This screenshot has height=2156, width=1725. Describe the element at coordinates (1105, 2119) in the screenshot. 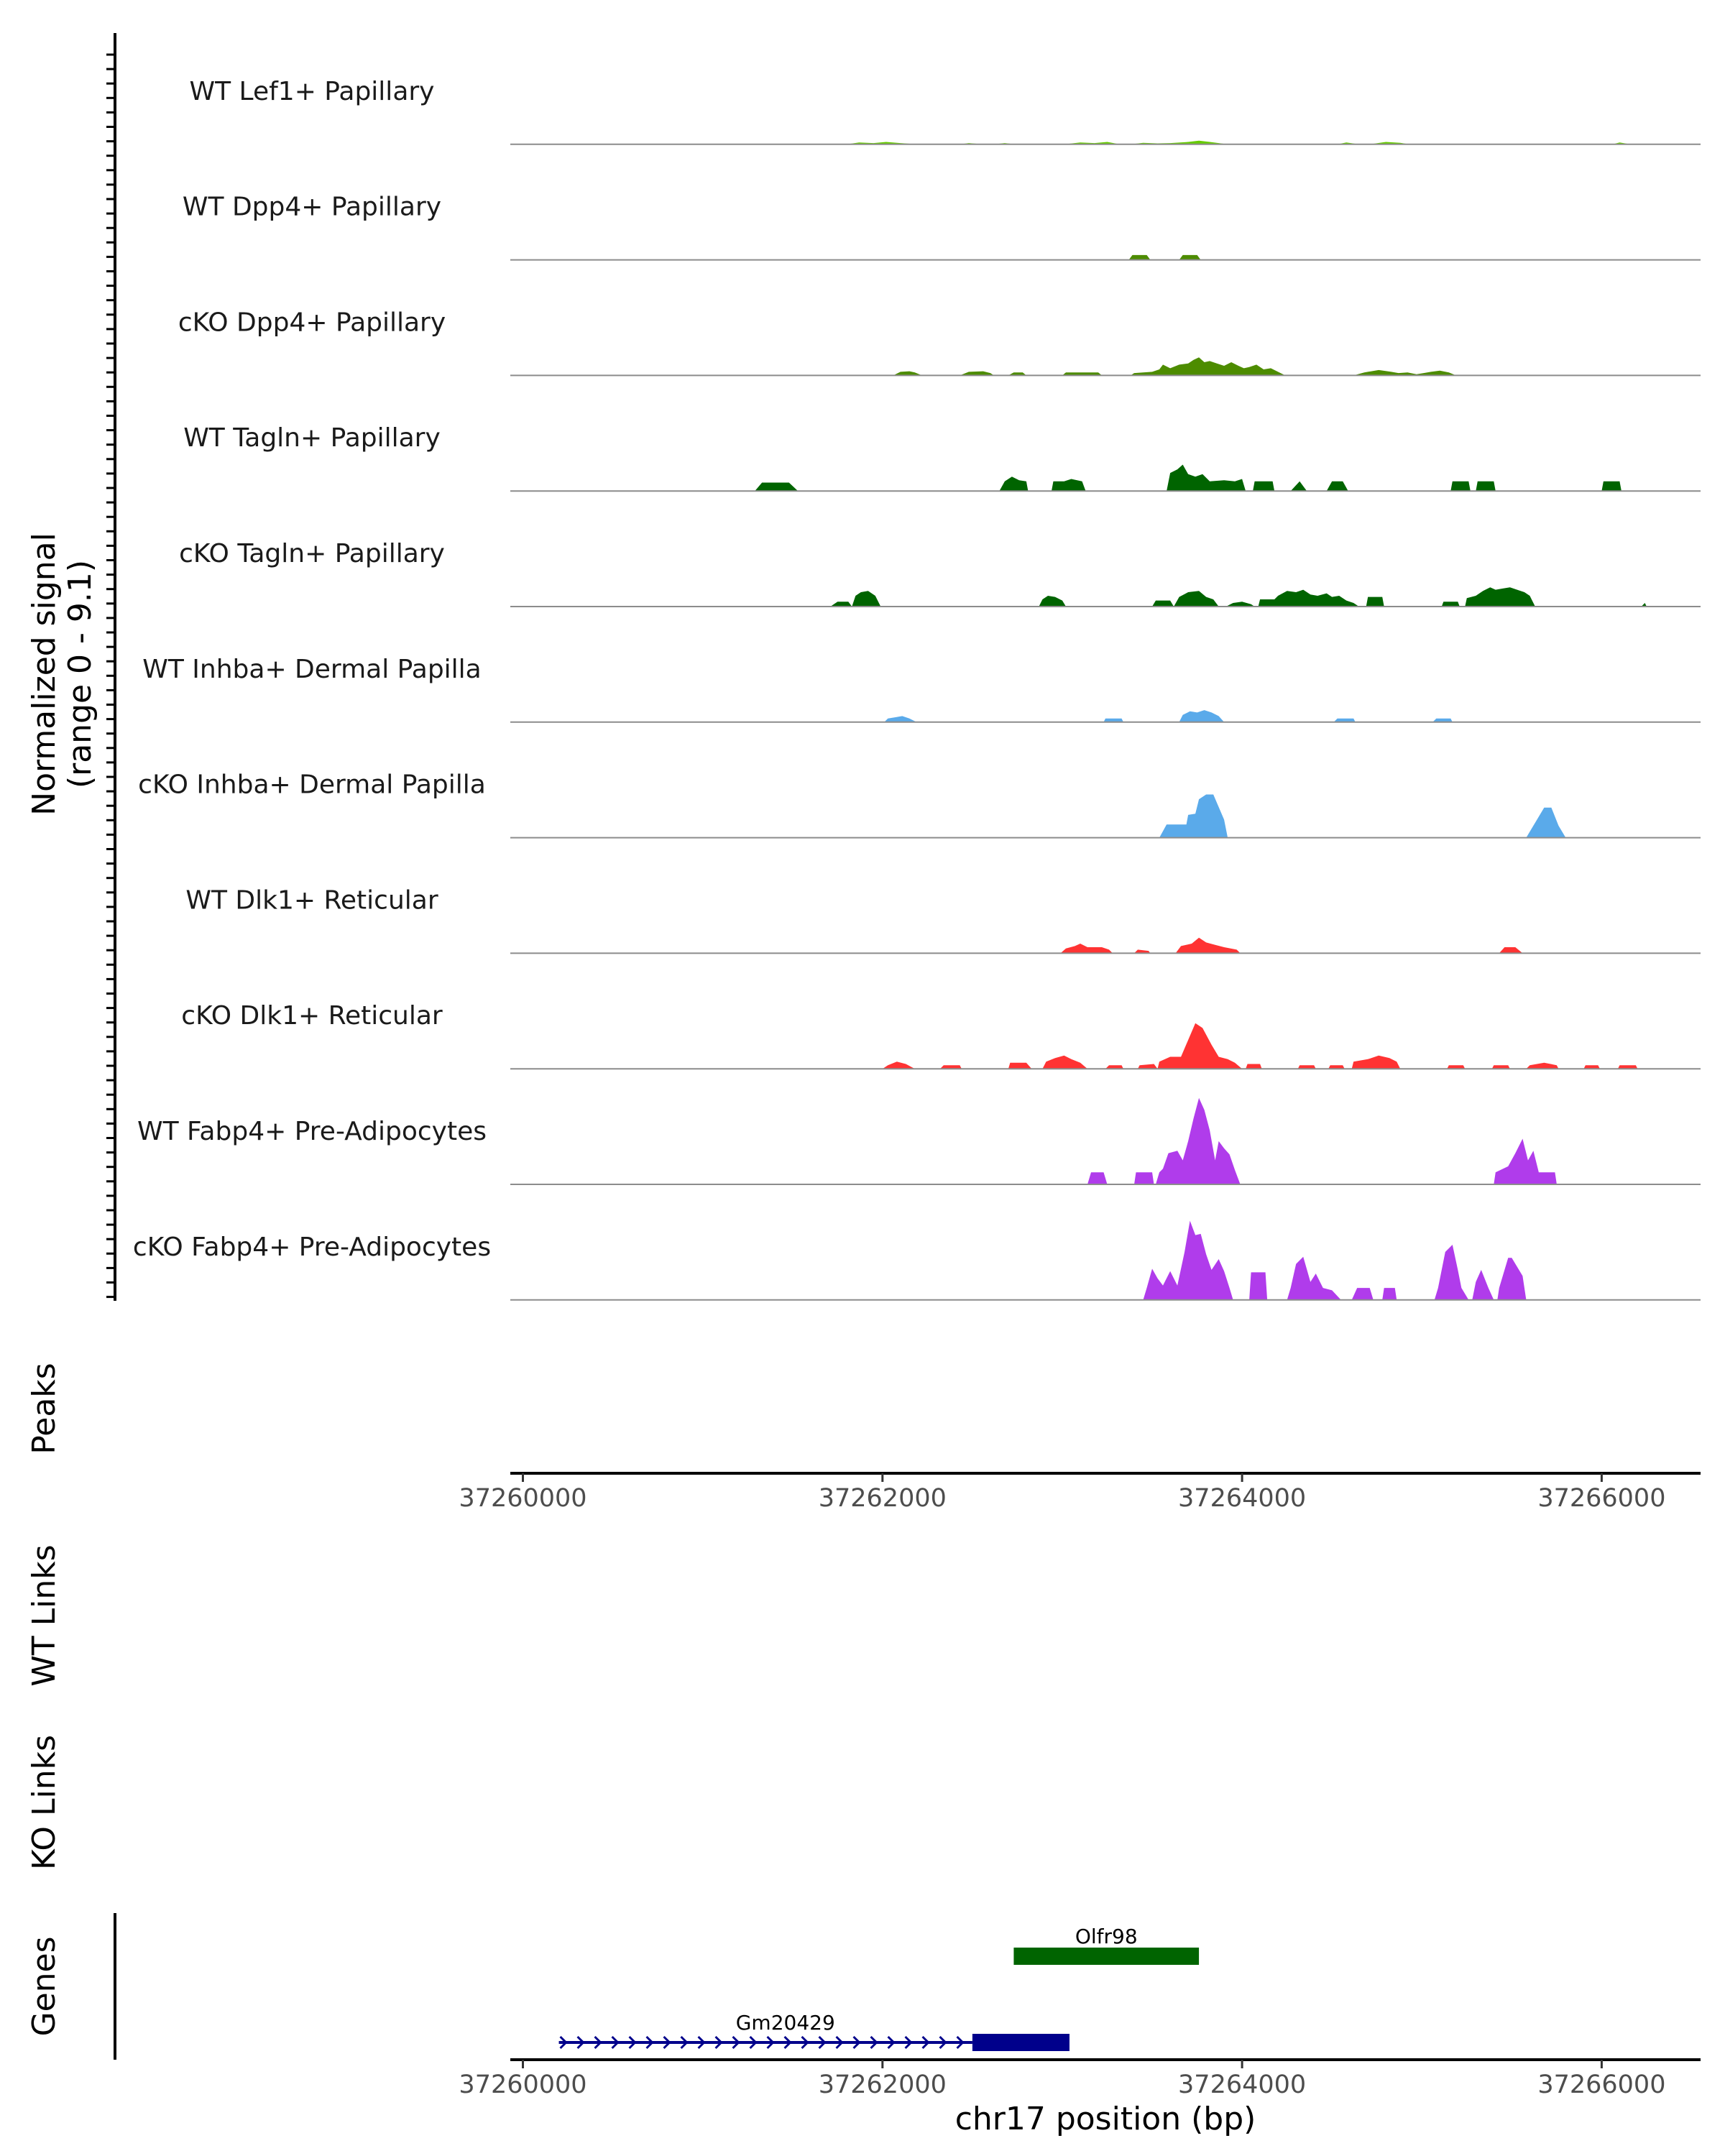

I see `x-axis-title: chr17 position (bp)` at that location.